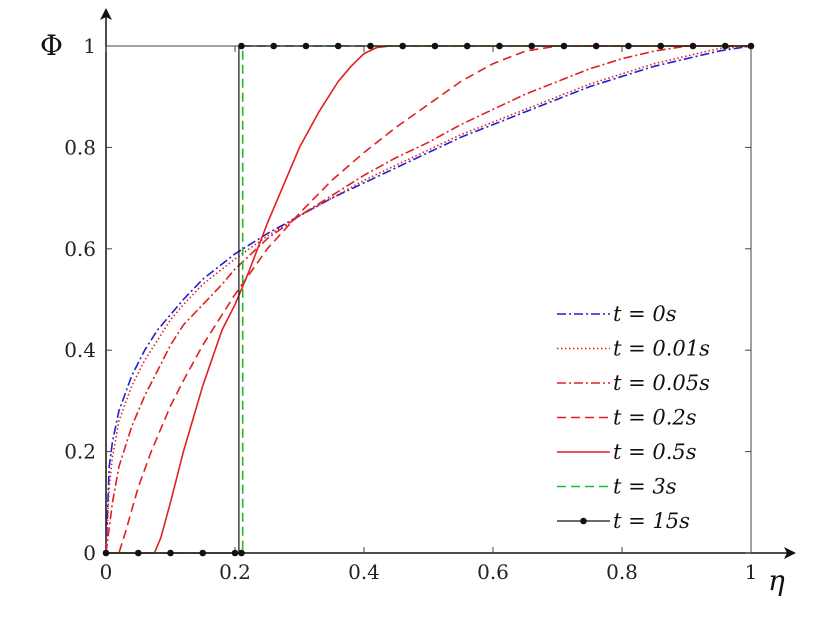  I want to click on legend-label: t = 0.01s, so click(661, 349).